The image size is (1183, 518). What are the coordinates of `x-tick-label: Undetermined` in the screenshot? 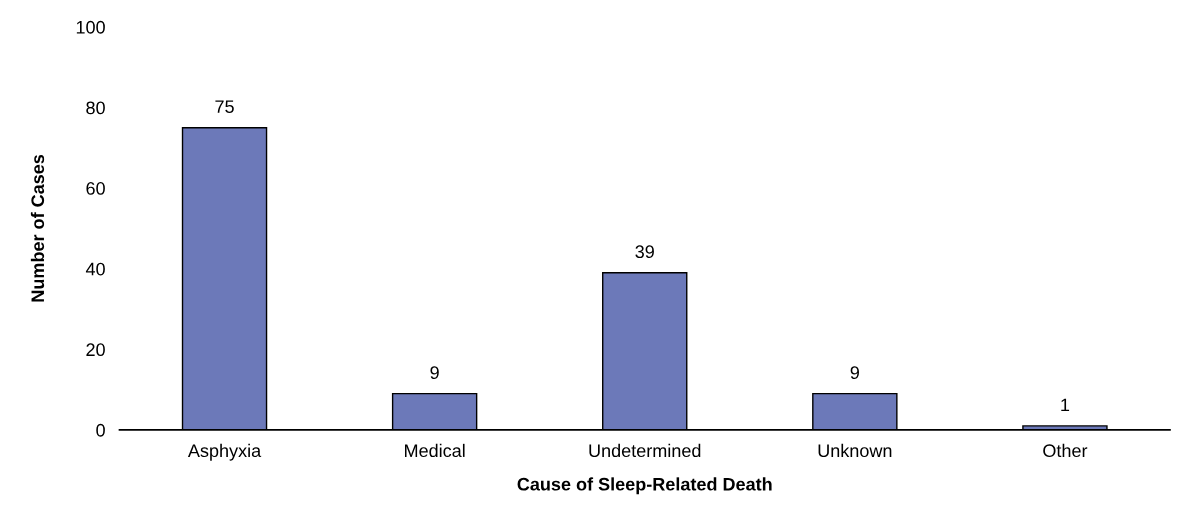 It's located at (645, 450).